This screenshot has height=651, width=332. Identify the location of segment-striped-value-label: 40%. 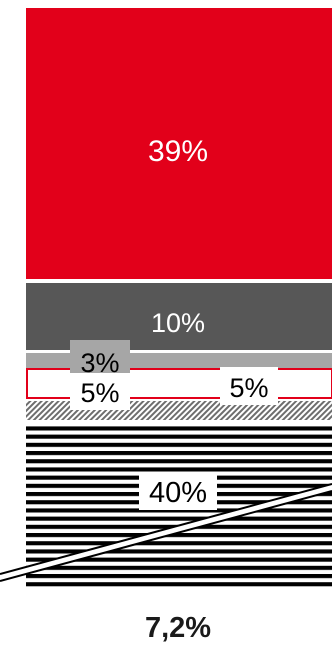
(178, 493).